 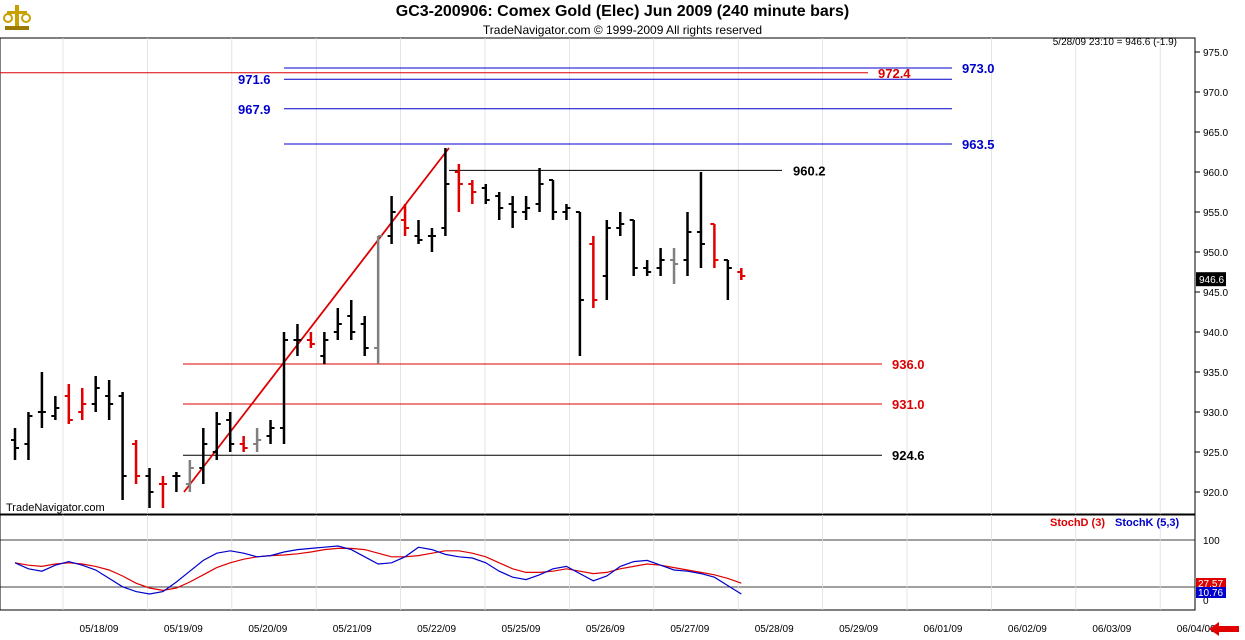 I want to click on stoch-last-label: 27.57, so click(x=1210, y=584).